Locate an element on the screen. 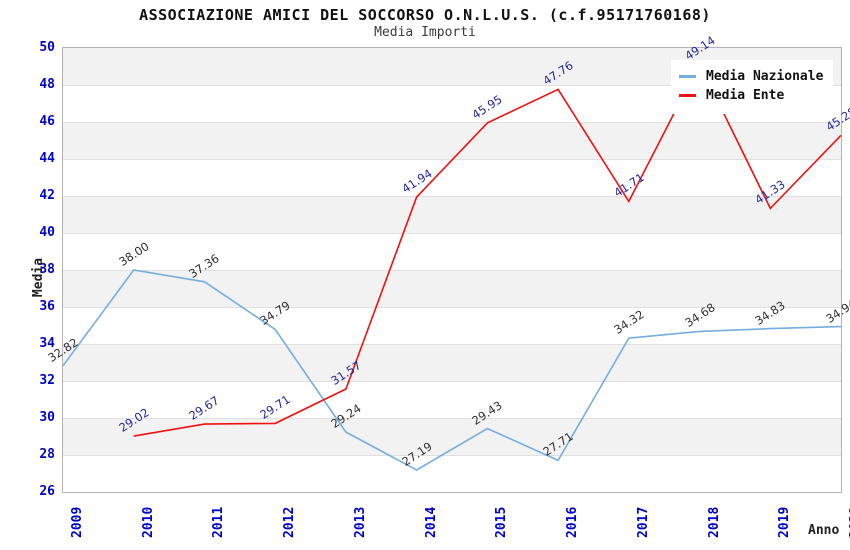 The width and height of the screenshot is (850, 550). x-tick-label: 2011 is located at coordinates (219, 522).